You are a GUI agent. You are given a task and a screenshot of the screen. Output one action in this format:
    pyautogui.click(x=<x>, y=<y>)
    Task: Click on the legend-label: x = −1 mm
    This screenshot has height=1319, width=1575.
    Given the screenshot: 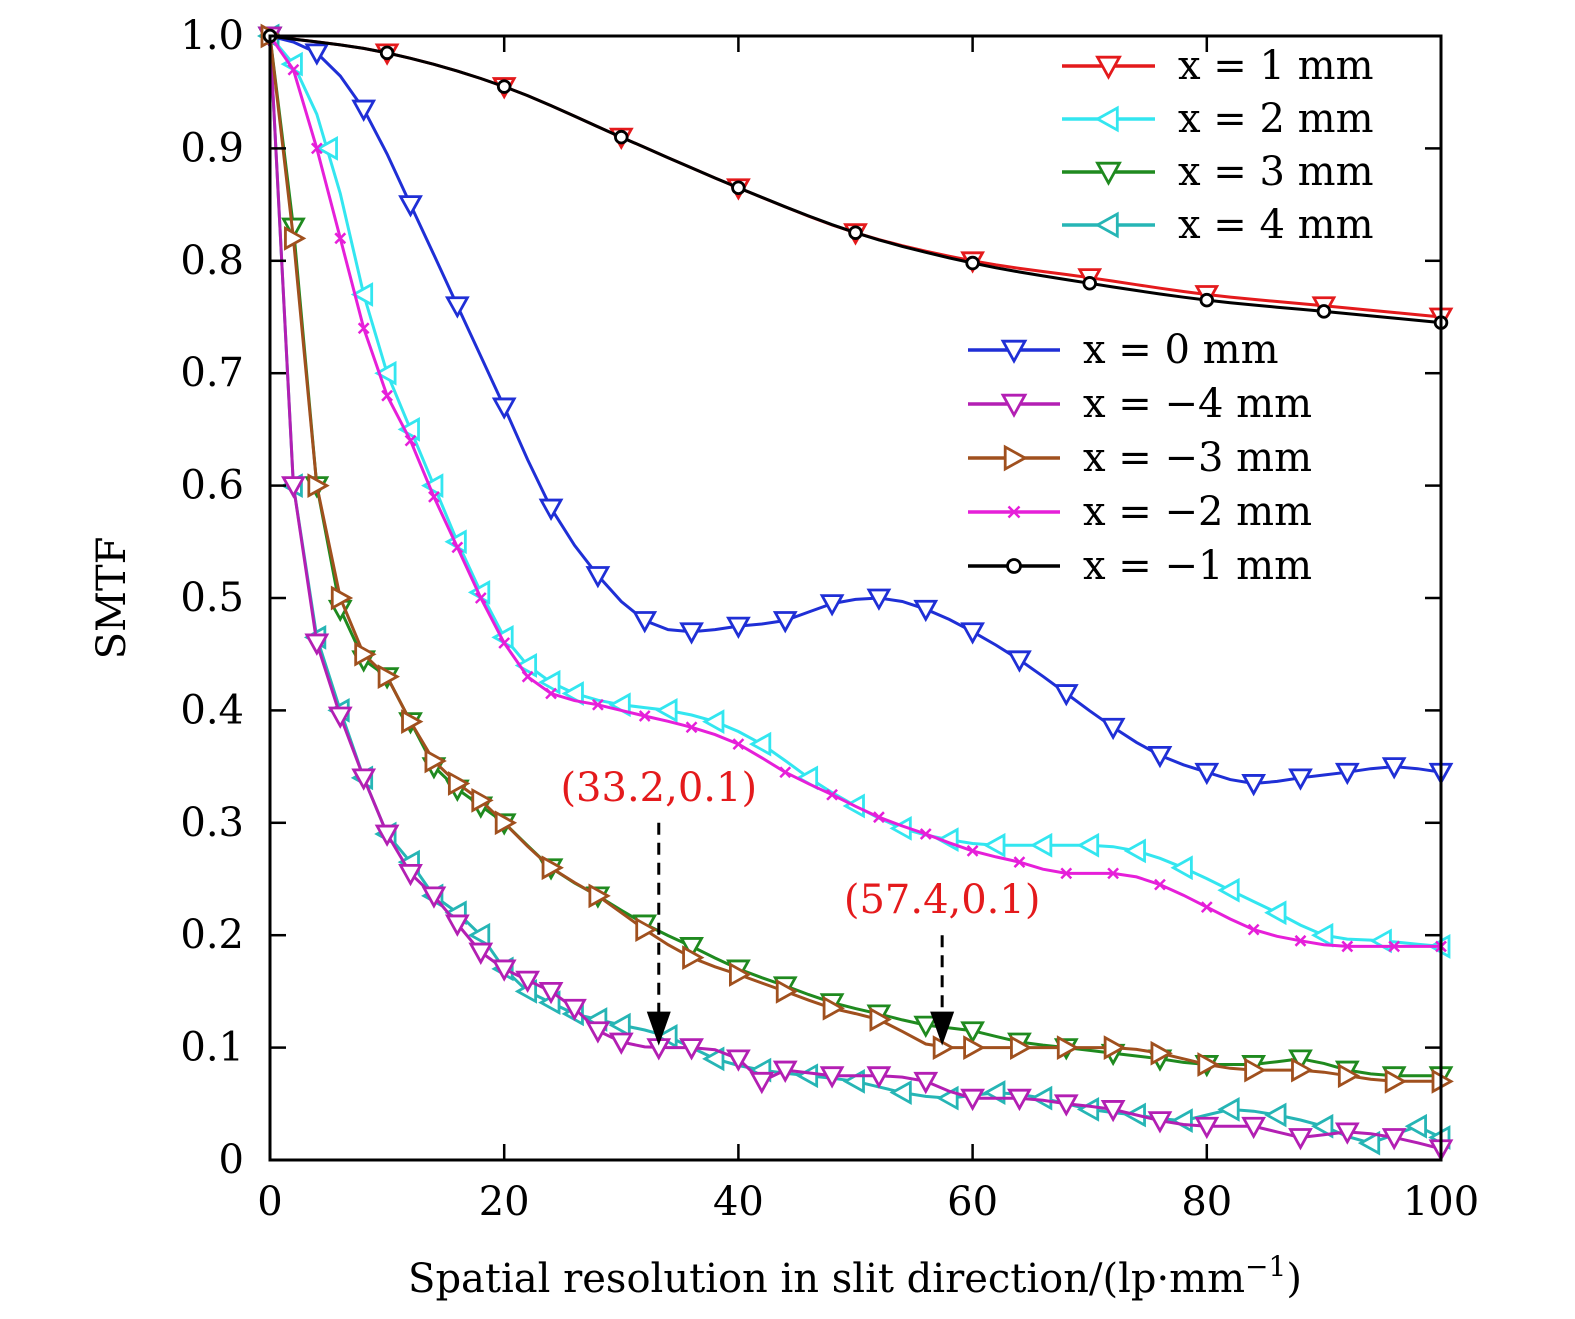 What is the action you would take?
    pyautogui.click(x=1197, y=566)
    